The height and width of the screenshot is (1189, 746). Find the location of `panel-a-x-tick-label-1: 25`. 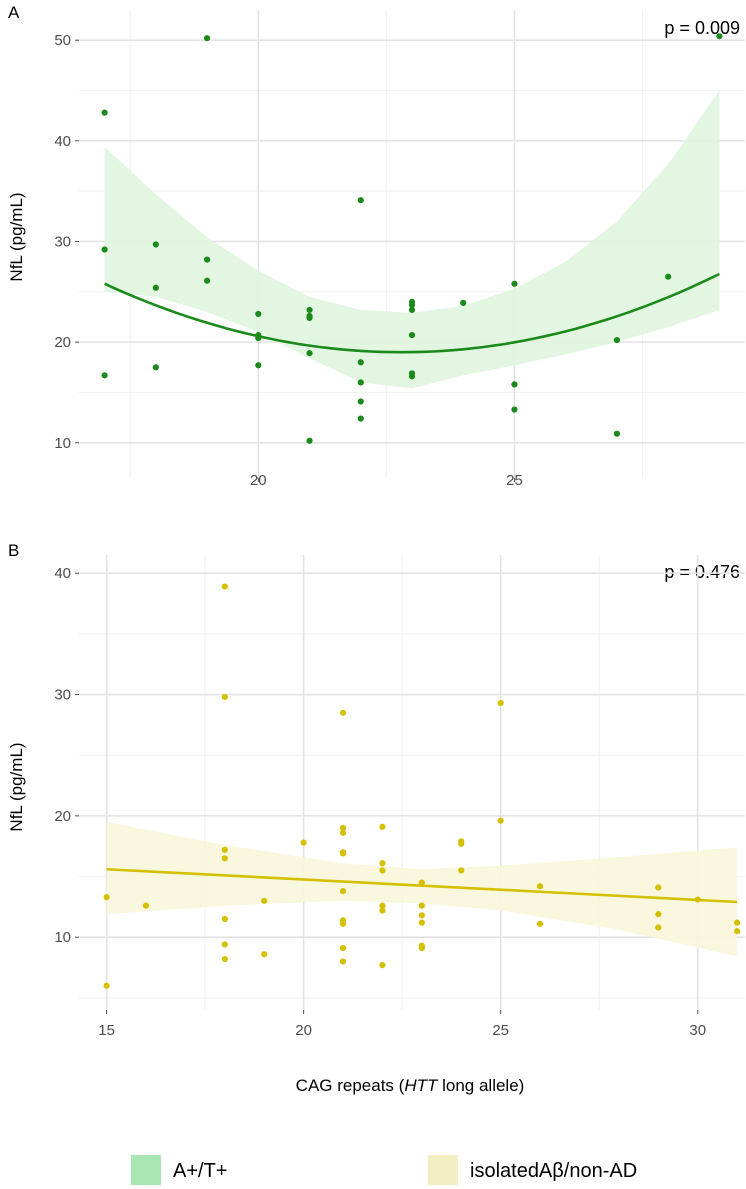

panel-a-x-tick-label-1: 25 is located at coordinates (514, 480).